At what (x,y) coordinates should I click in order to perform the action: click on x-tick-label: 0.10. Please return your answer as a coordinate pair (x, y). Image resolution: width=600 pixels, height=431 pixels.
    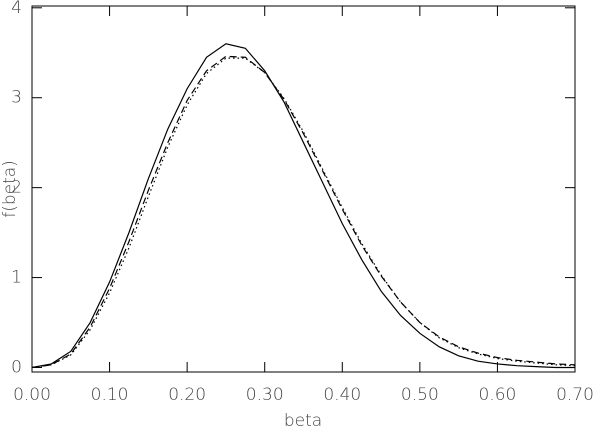
    Looking at the image, I should click on (110, 395).